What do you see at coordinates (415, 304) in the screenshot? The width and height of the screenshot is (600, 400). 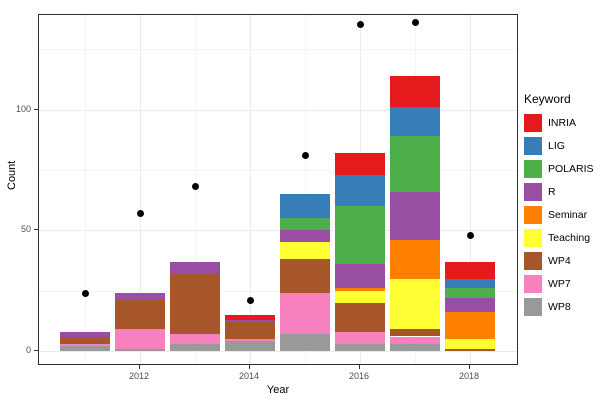 I see `bar-segment-teaching-2017` at bounding box center [415, 304].